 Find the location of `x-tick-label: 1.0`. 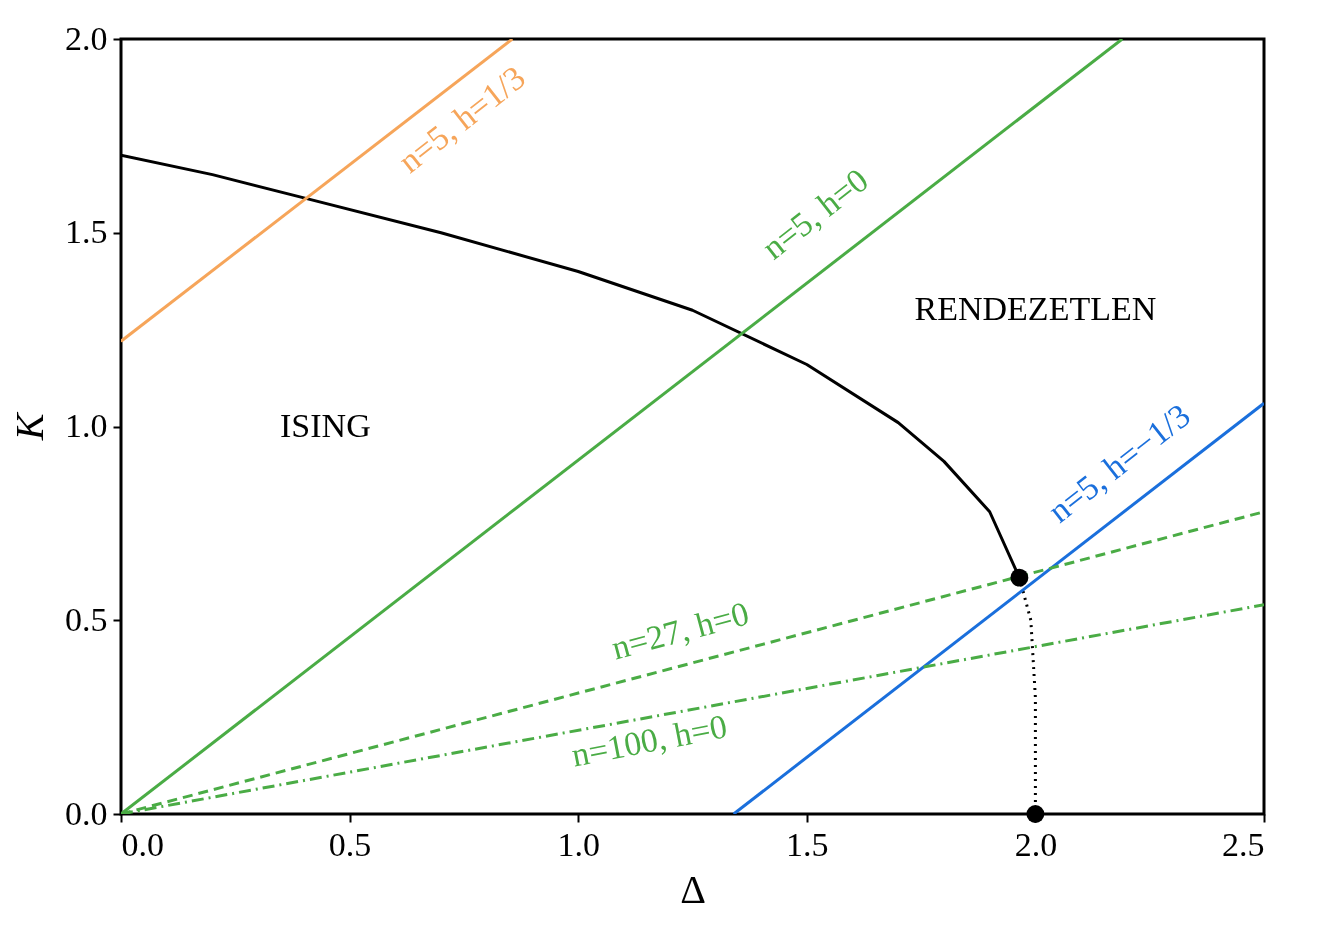

x-tick-label: 1.0 is located at coordinates (578, 844).